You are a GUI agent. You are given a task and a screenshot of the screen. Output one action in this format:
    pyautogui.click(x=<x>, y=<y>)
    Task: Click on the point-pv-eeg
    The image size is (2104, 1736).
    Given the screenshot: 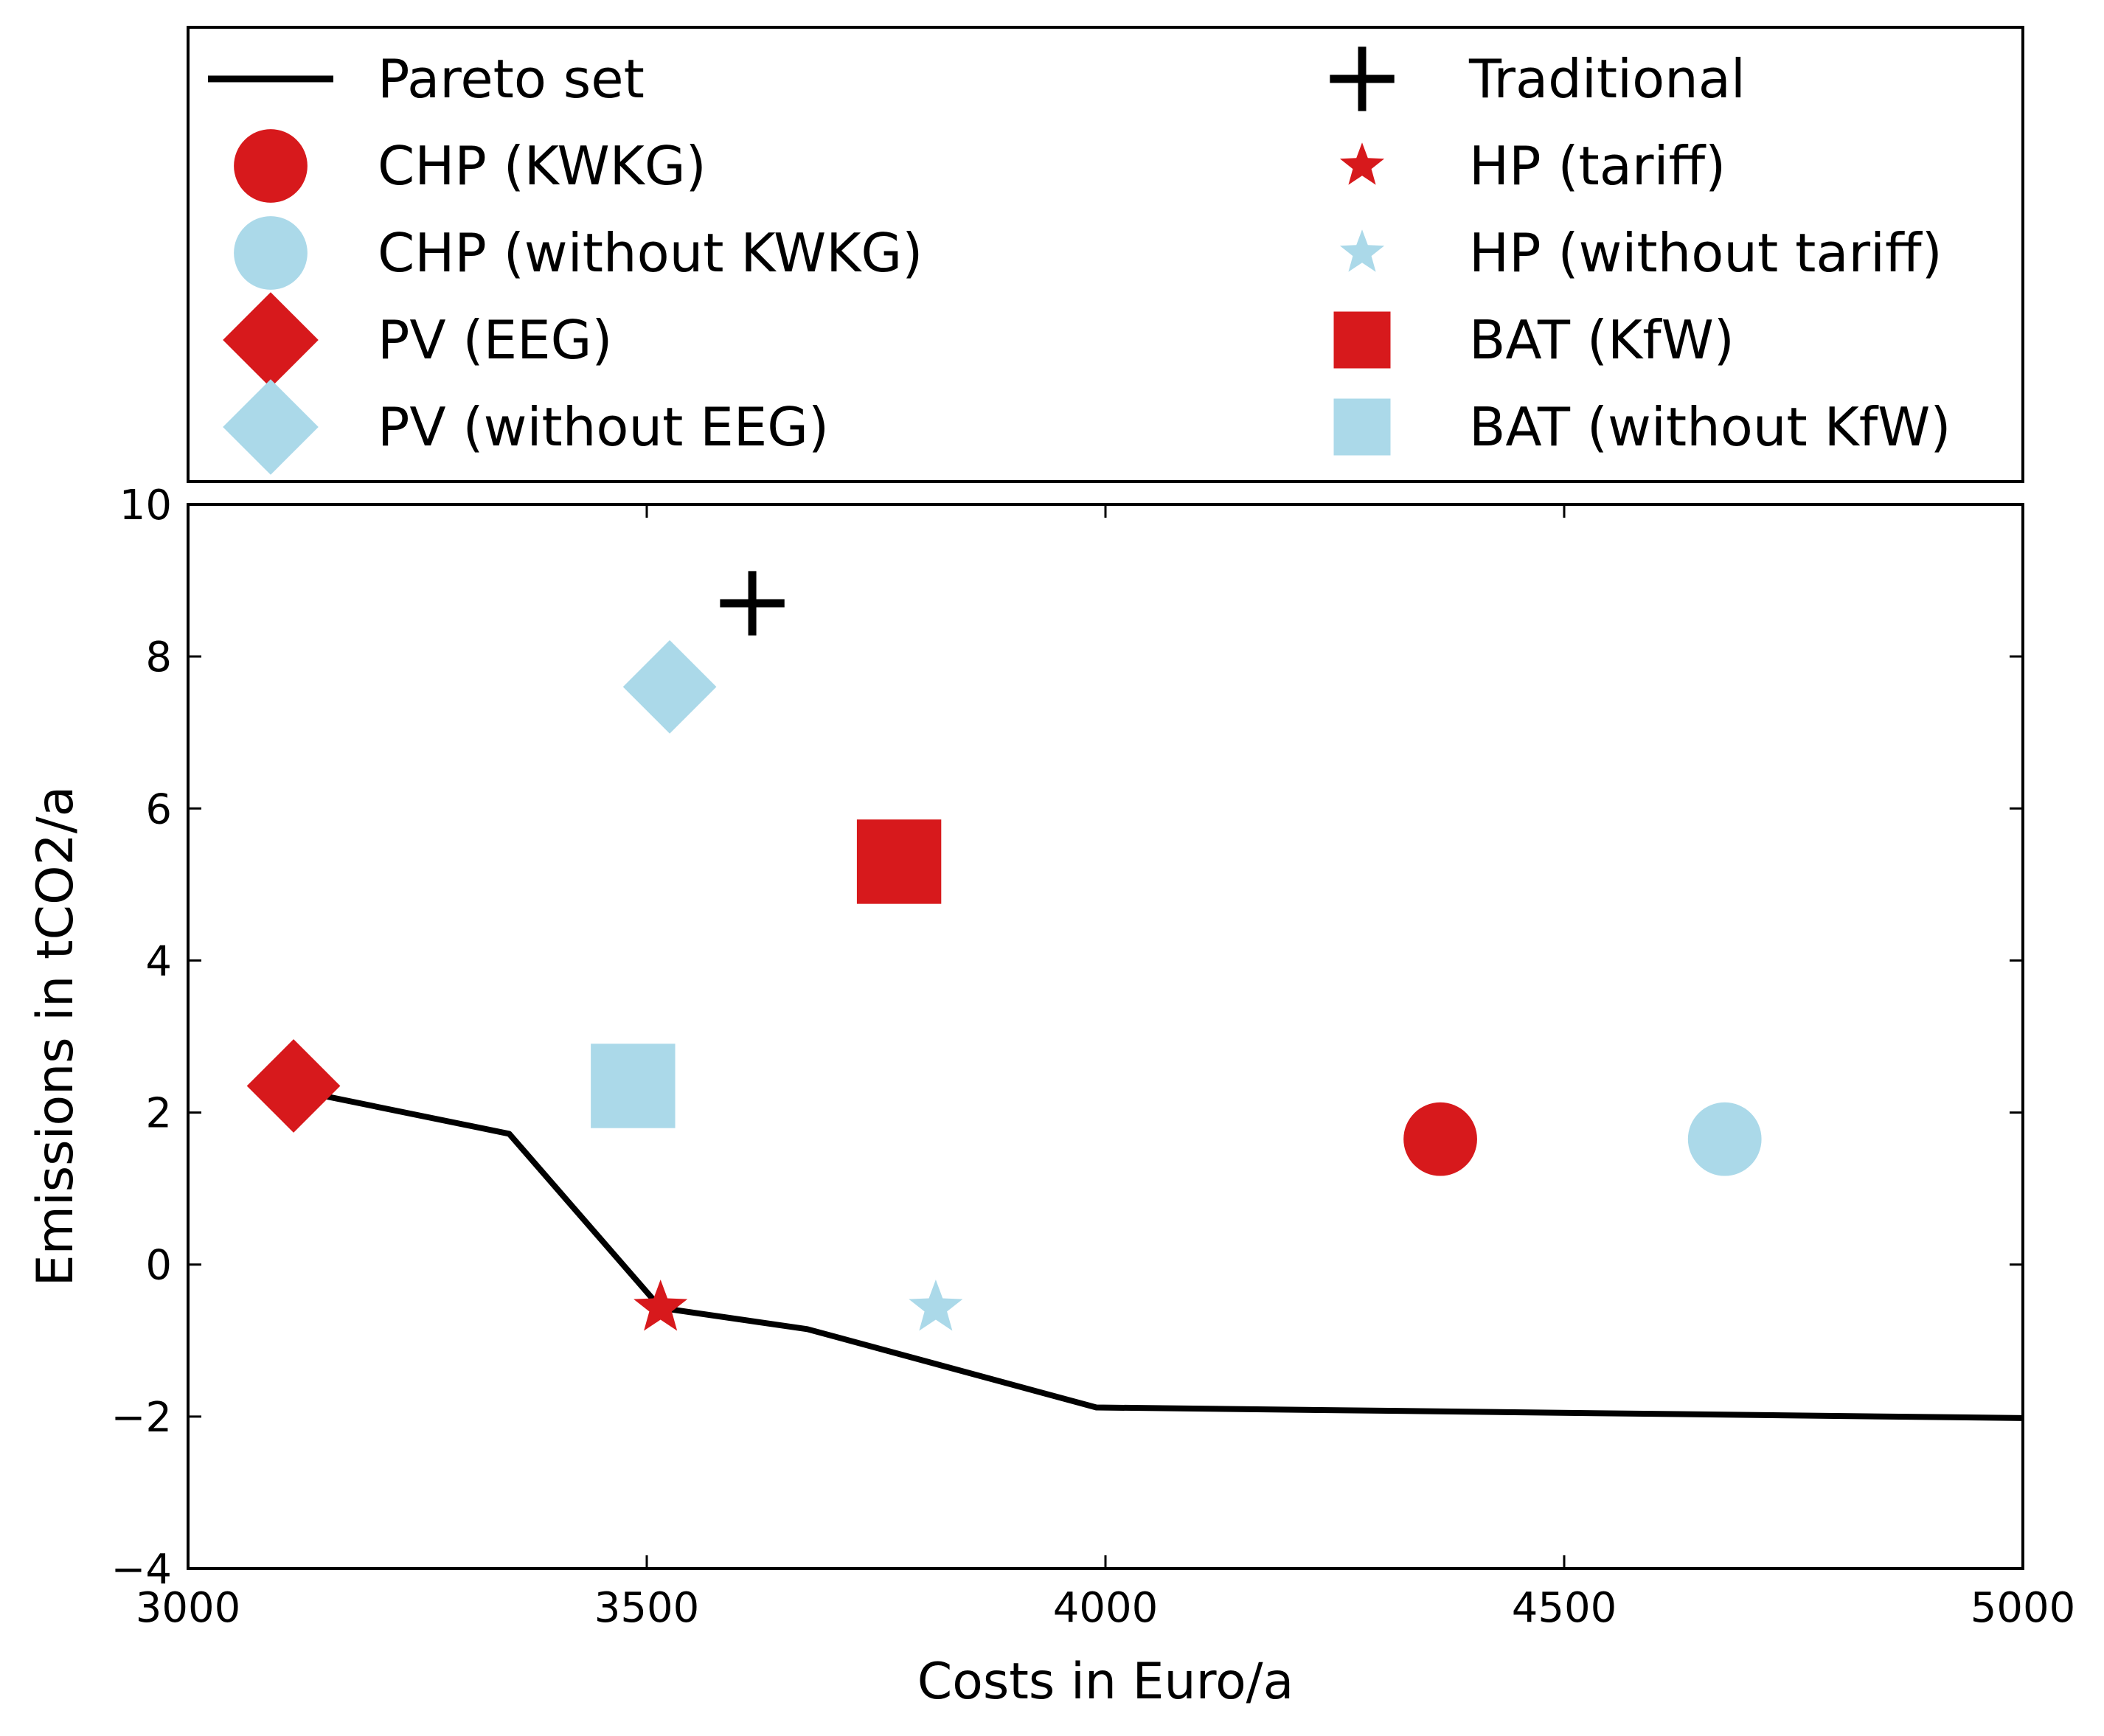 What is the action you would take?
    pyautogui.click(x=293, y=1086)
    